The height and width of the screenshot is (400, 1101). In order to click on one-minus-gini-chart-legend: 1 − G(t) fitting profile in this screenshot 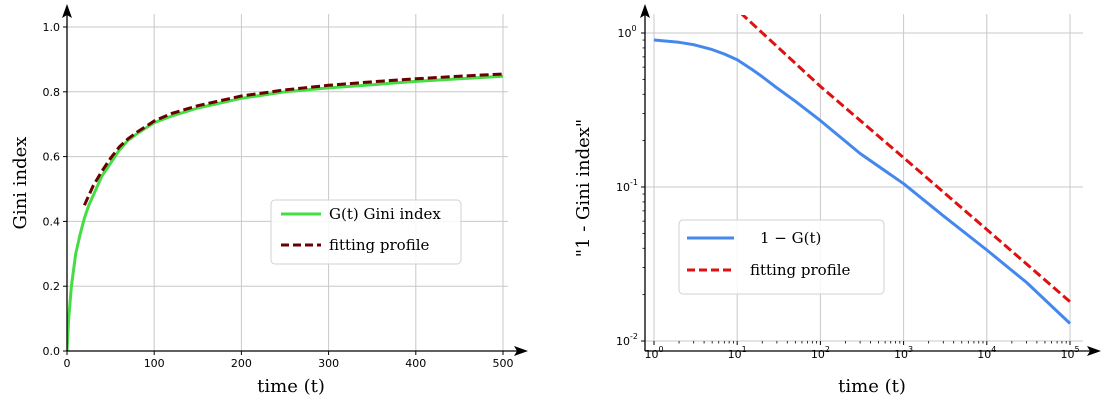, I will do `click(781, 257)`.